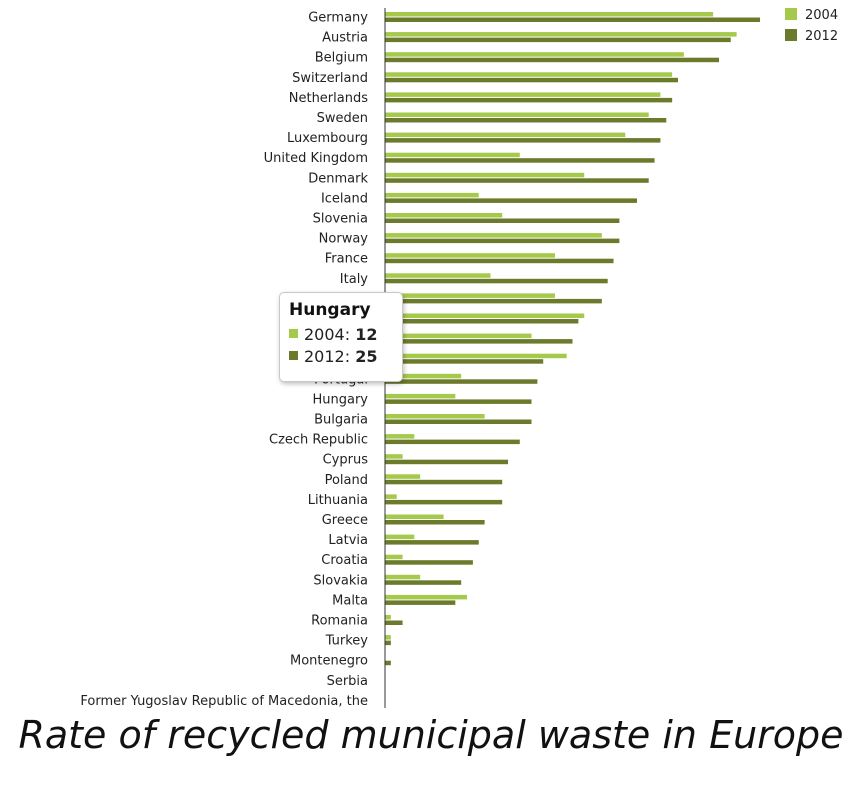 The image size is (862, 785). Describe the element at coordinates (420, 602) in the screenshot. I see `bar-2012-malta` at that location.